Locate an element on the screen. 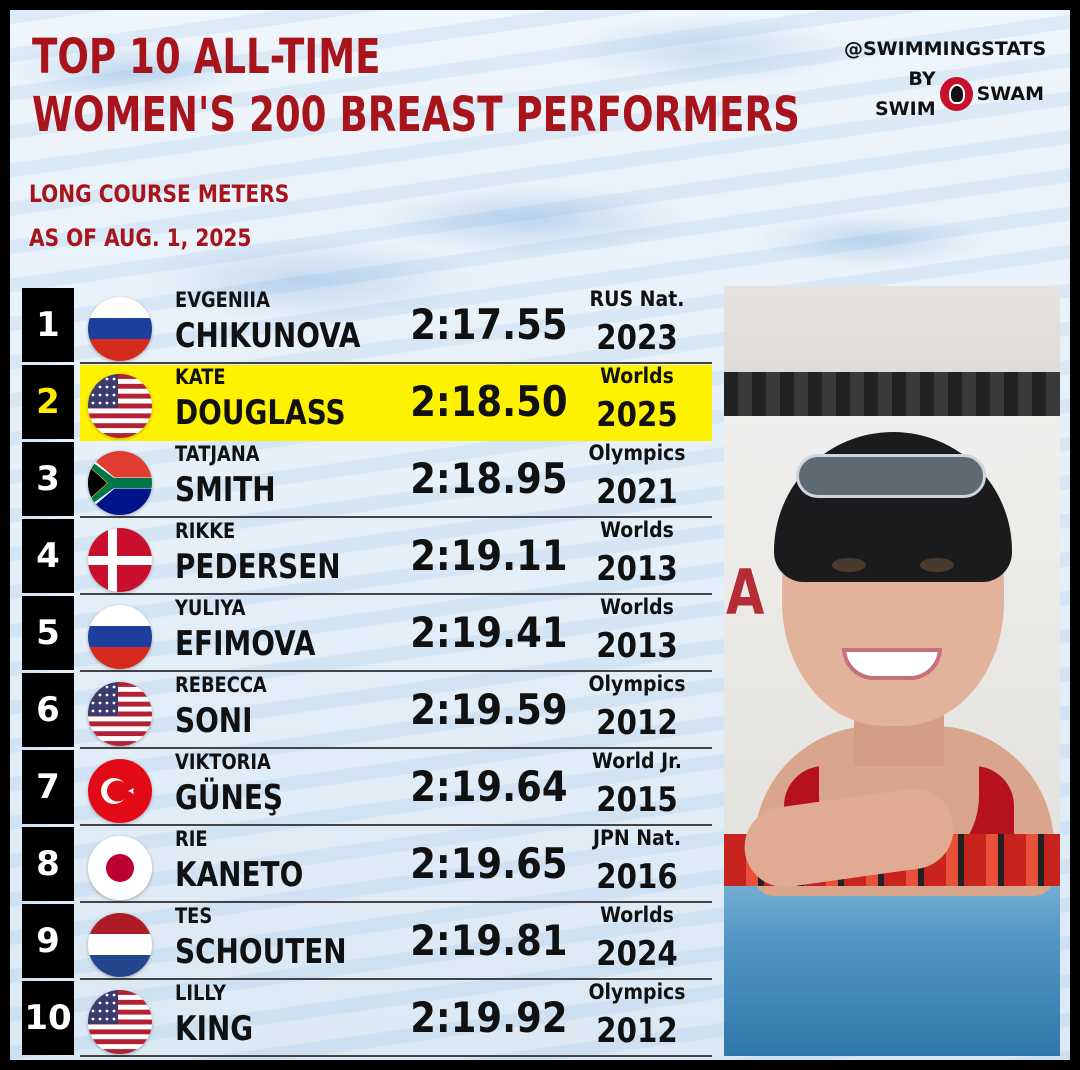 Image resolution: width=1080 pixels, height=1070 pixels. title-line-1: TOP 10 ALL-TIME is located at coordinates (206, 57).